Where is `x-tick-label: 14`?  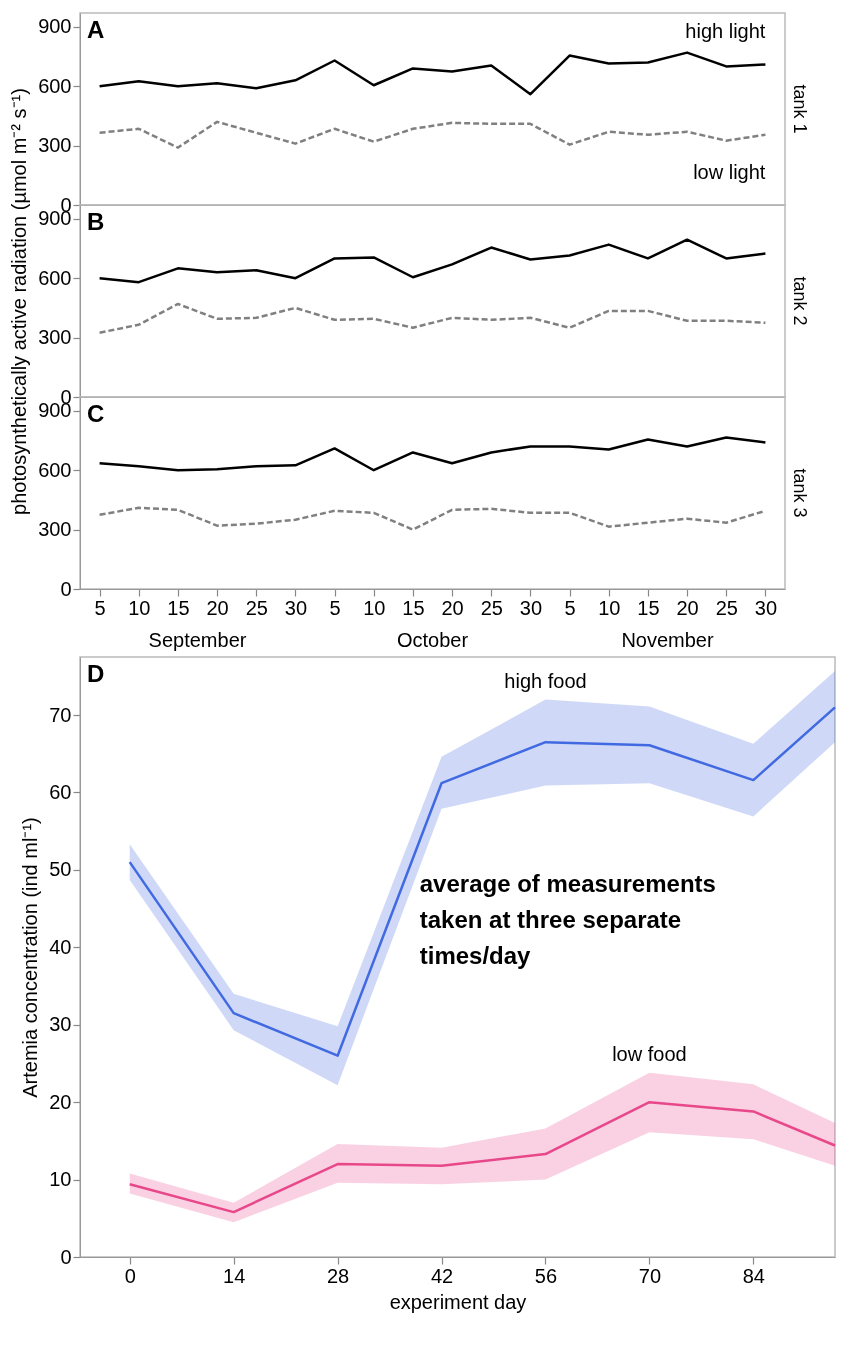 x-tick-label: 14 is located at coordinates (234, 1275).